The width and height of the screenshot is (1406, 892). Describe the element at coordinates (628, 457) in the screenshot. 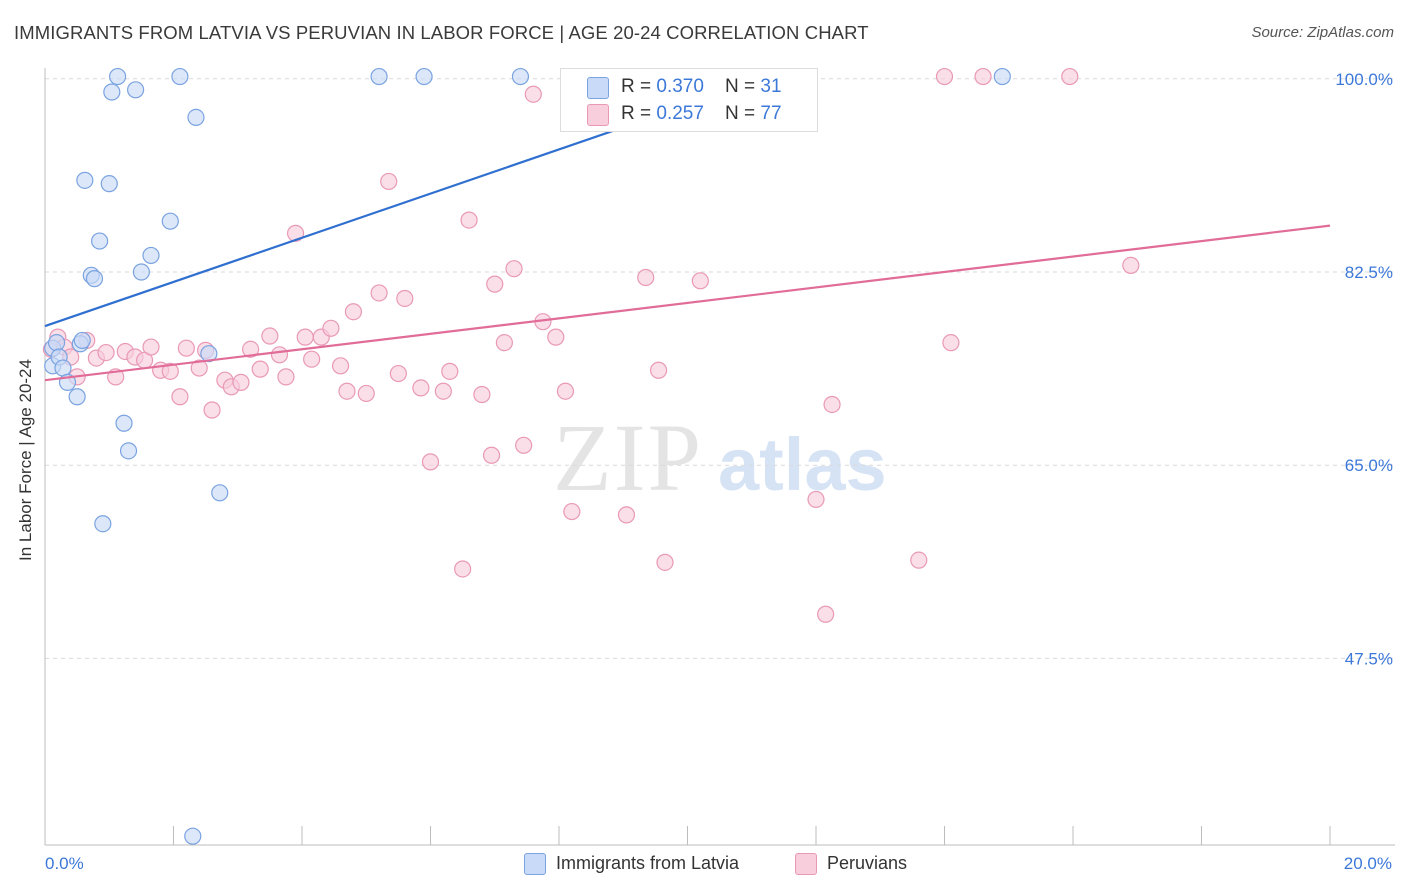

I see `watermark-zip: ZIP` at that location.